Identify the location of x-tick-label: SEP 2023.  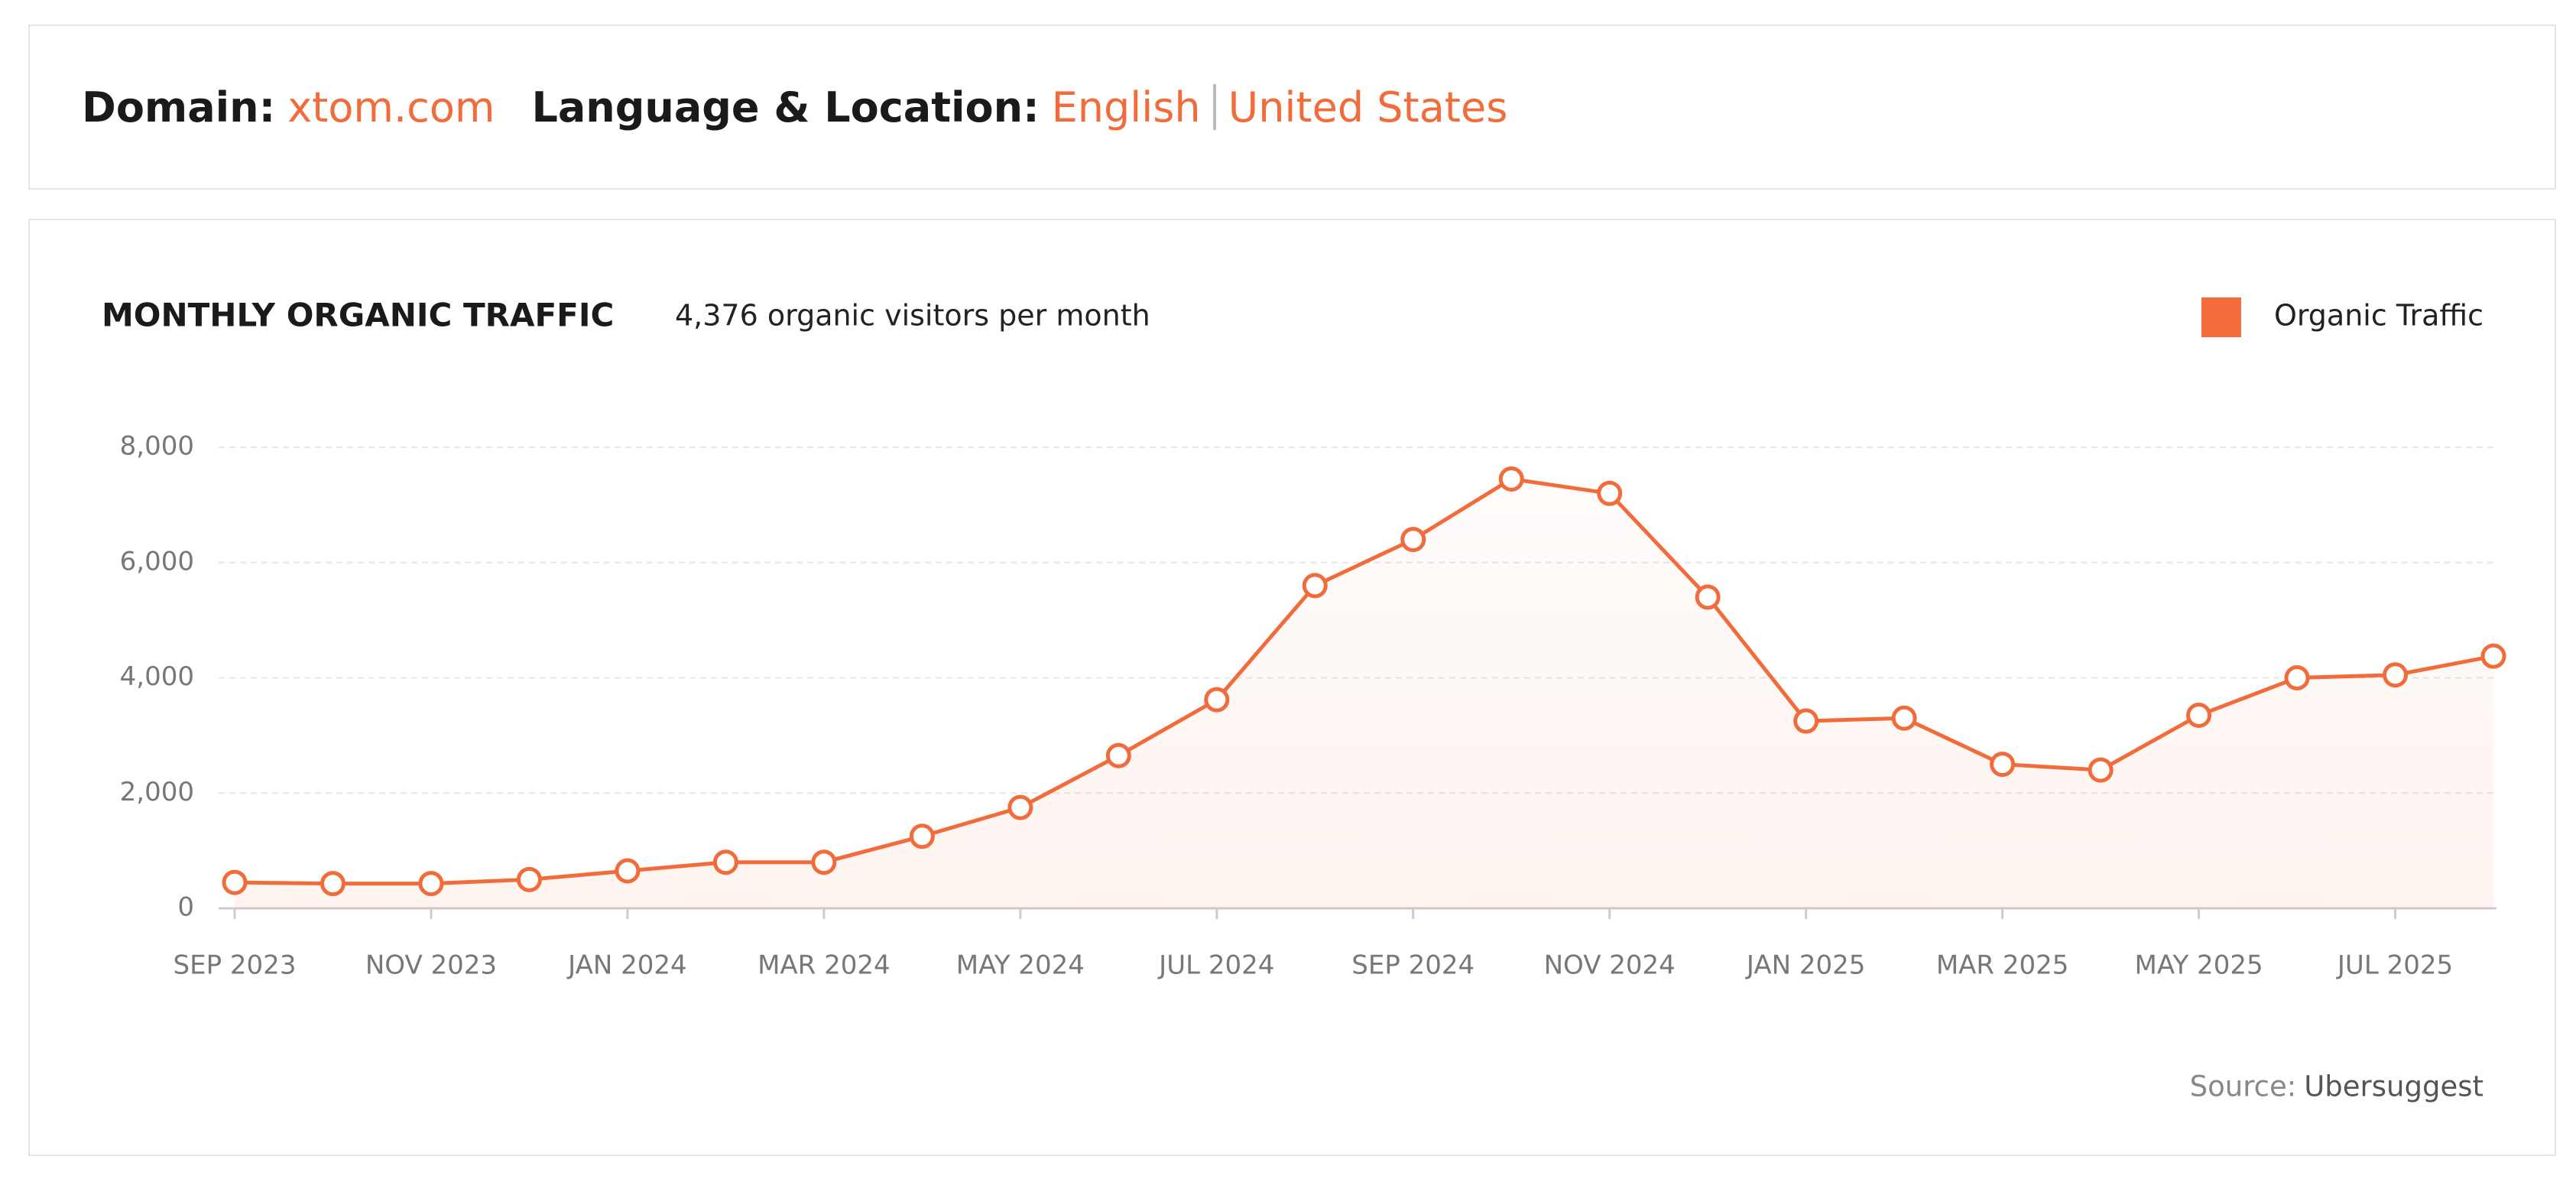
(235, 965).